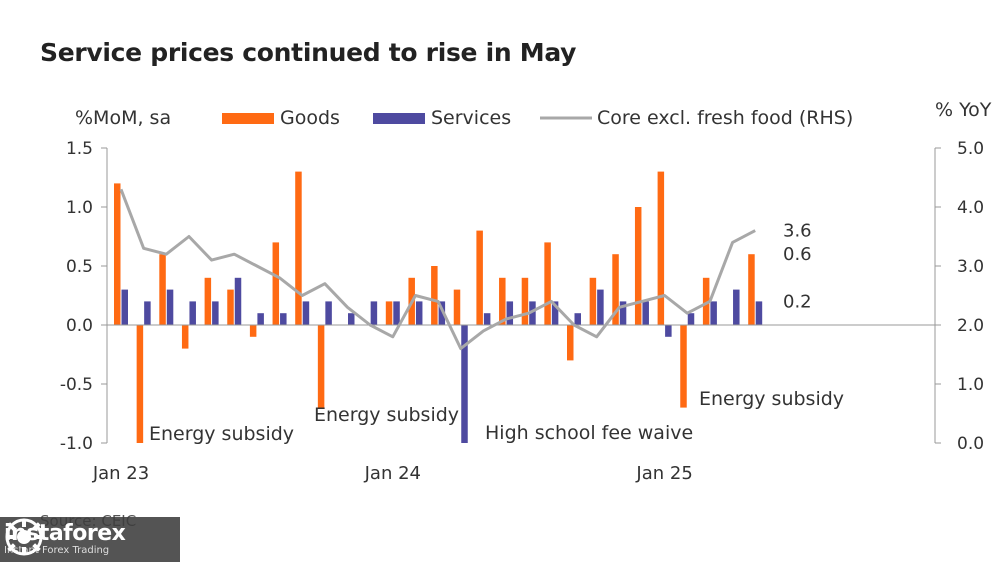 The width and height of the screenshot is (1003, 562). What do you see at coordinates (76, 444) in the screenshot?
I see `left-axis-tick-label: -1.0` at bounding box center [76, 444].